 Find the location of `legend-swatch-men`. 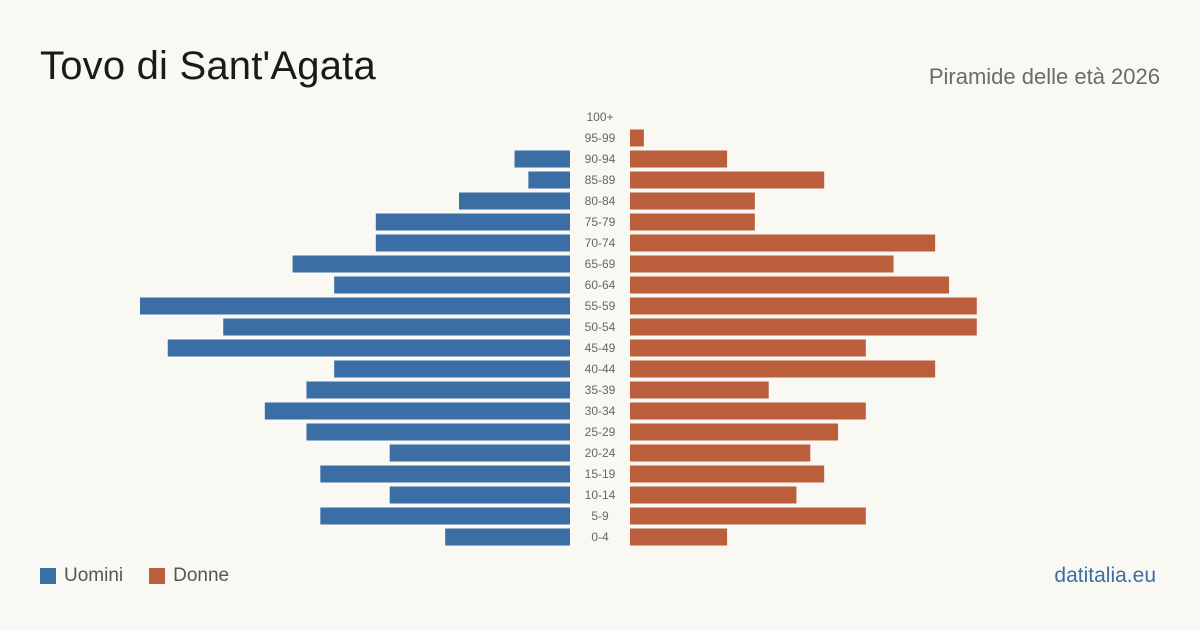

legend-swatch-men is located at coordinates (48, 576).